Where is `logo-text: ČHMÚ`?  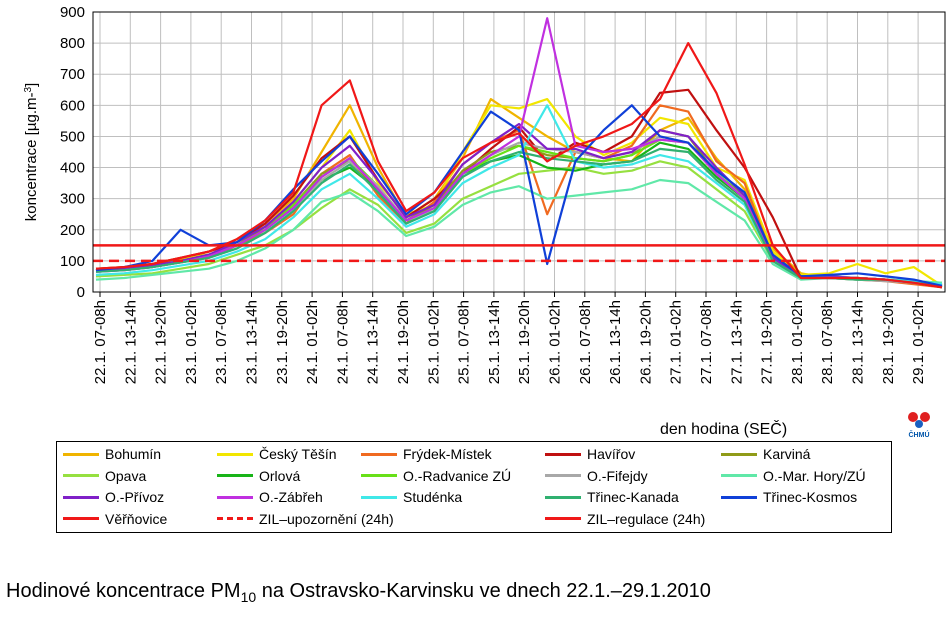 logo-text: ČHMÚ is located at coordinates (919, 435).